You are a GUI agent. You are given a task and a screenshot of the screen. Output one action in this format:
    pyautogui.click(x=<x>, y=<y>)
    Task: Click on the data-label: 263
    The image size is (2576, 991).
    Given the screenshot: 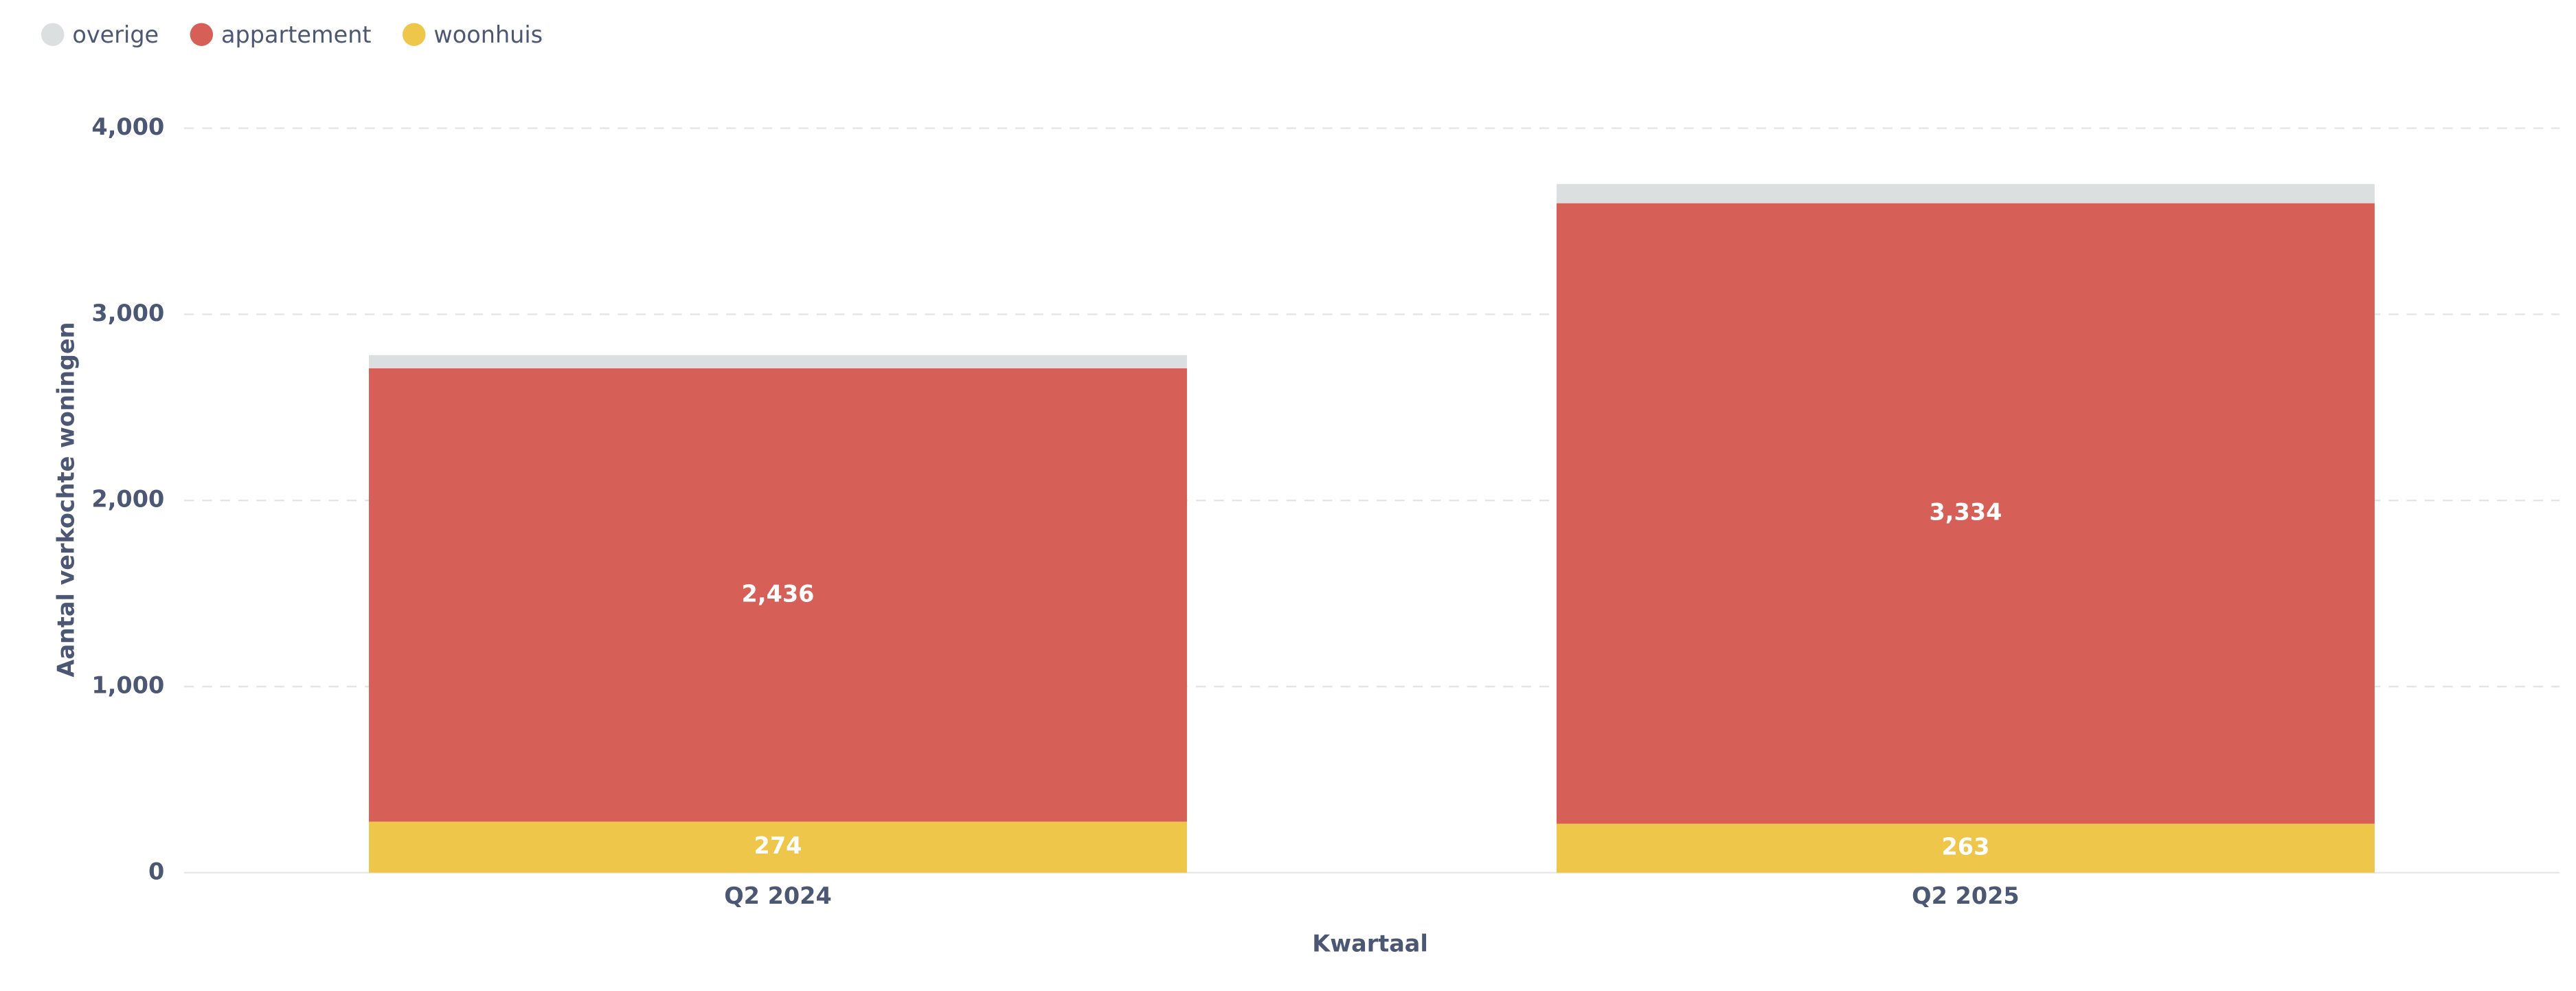 What is the action you would take?
    pyautogui.click(x=1966, y=847)
    